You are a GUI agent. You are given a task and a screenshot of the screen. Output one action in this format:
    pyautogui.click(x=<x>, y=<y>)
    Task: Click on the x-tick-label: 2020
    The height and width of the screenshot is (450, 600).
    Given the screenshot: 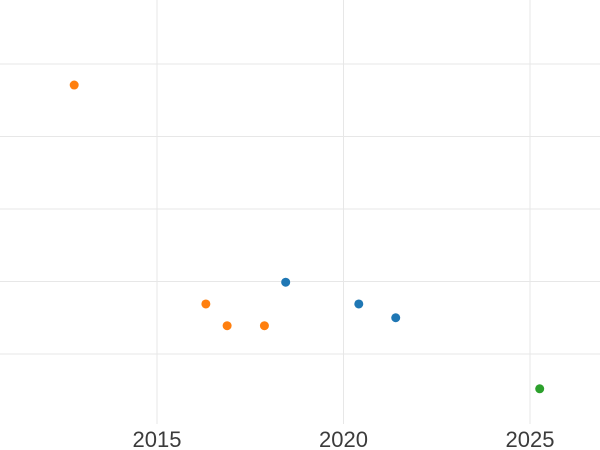 What is the action you would take?
    pyautogui.click(x=343, y=438)
    